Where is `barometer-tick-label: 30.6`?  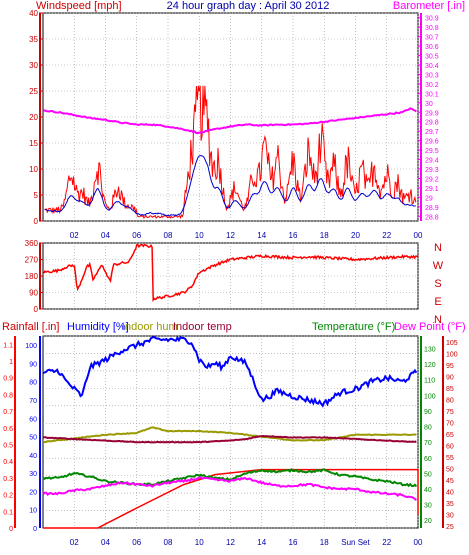
barometer-tick-label: 30.6 is located at coordinates (432, 47).